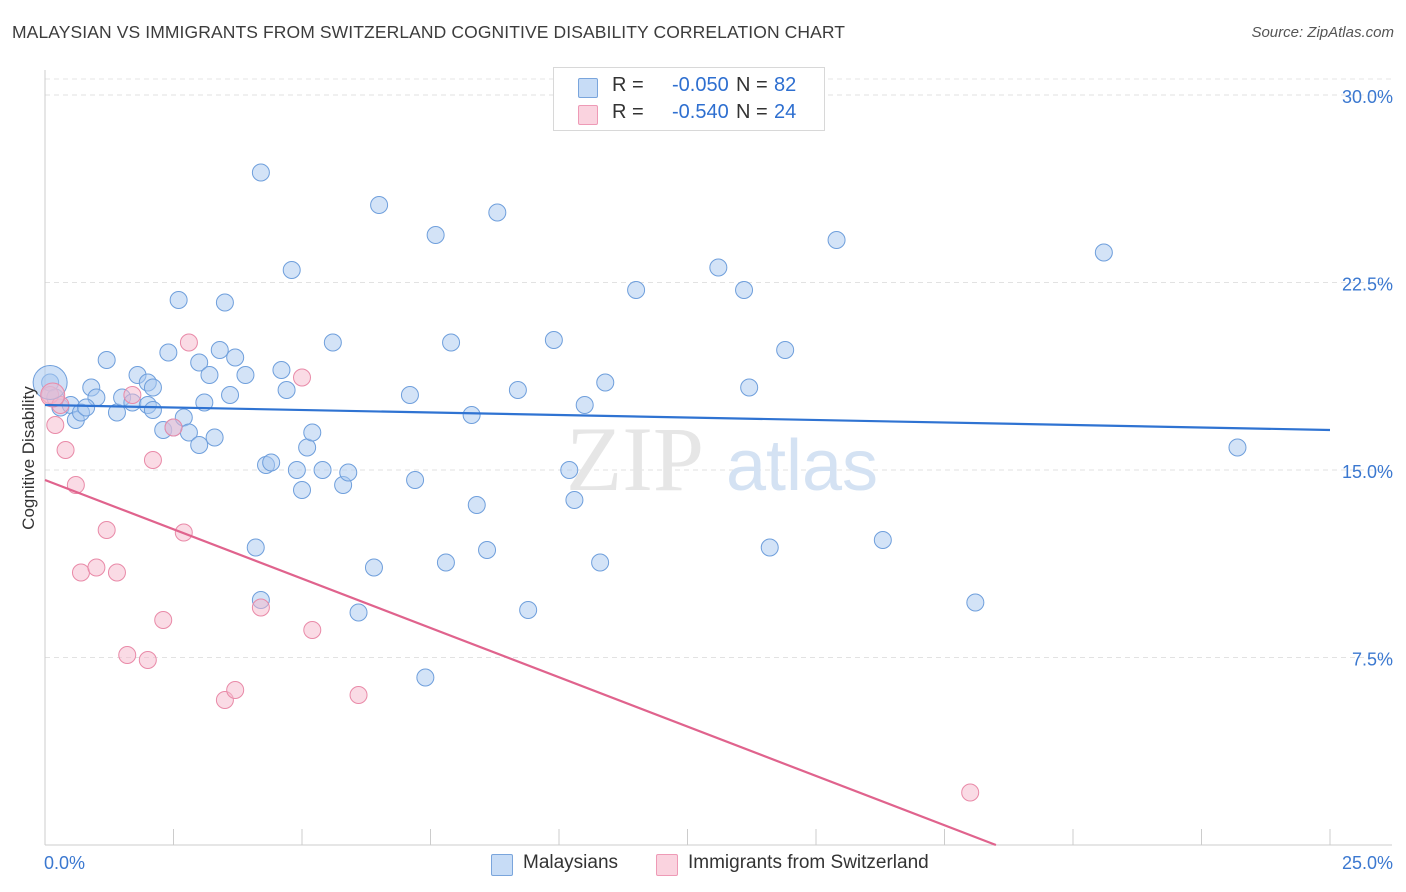 This screenshot has width=1406, height=892. Describe the element at coordinates (808, 862) in the screenshot. I see `legend-label: Immigrants from Switzerland` at that location.